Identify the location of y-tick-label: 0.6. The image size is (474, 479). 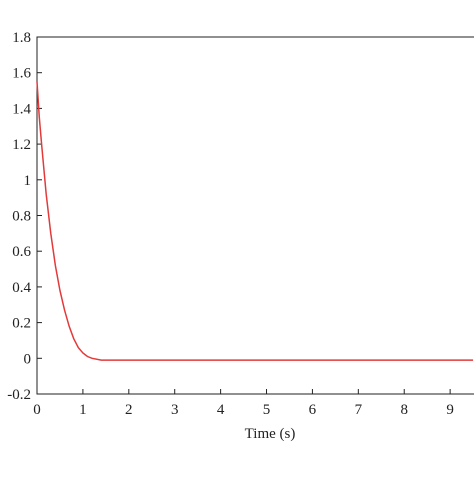
(21, 252).